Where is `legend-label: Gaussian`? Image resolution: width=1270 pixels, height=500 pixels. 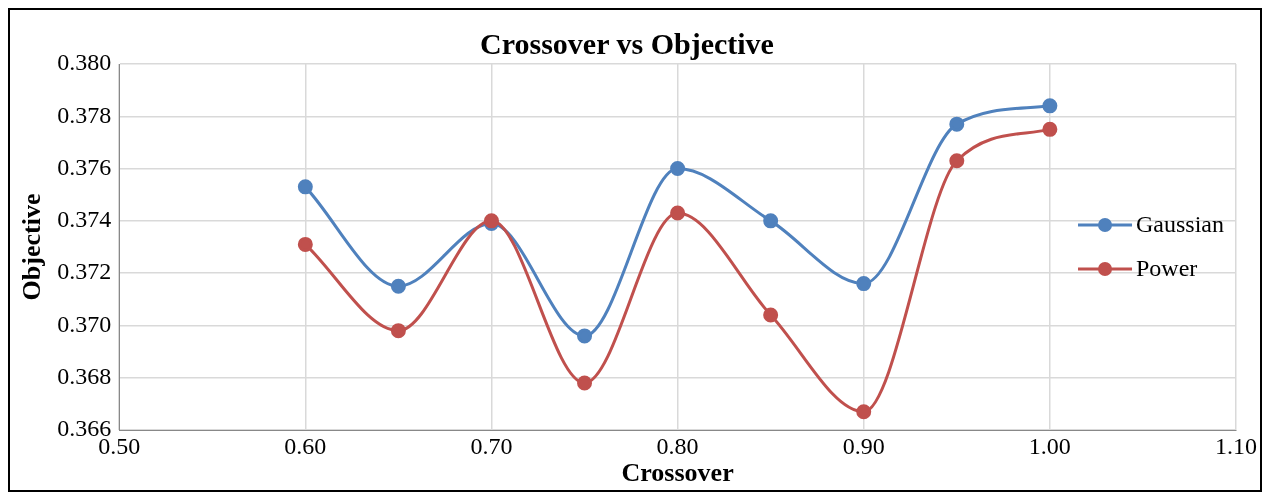 legend-label: Gaussian is located at coordinates (1180, 224).